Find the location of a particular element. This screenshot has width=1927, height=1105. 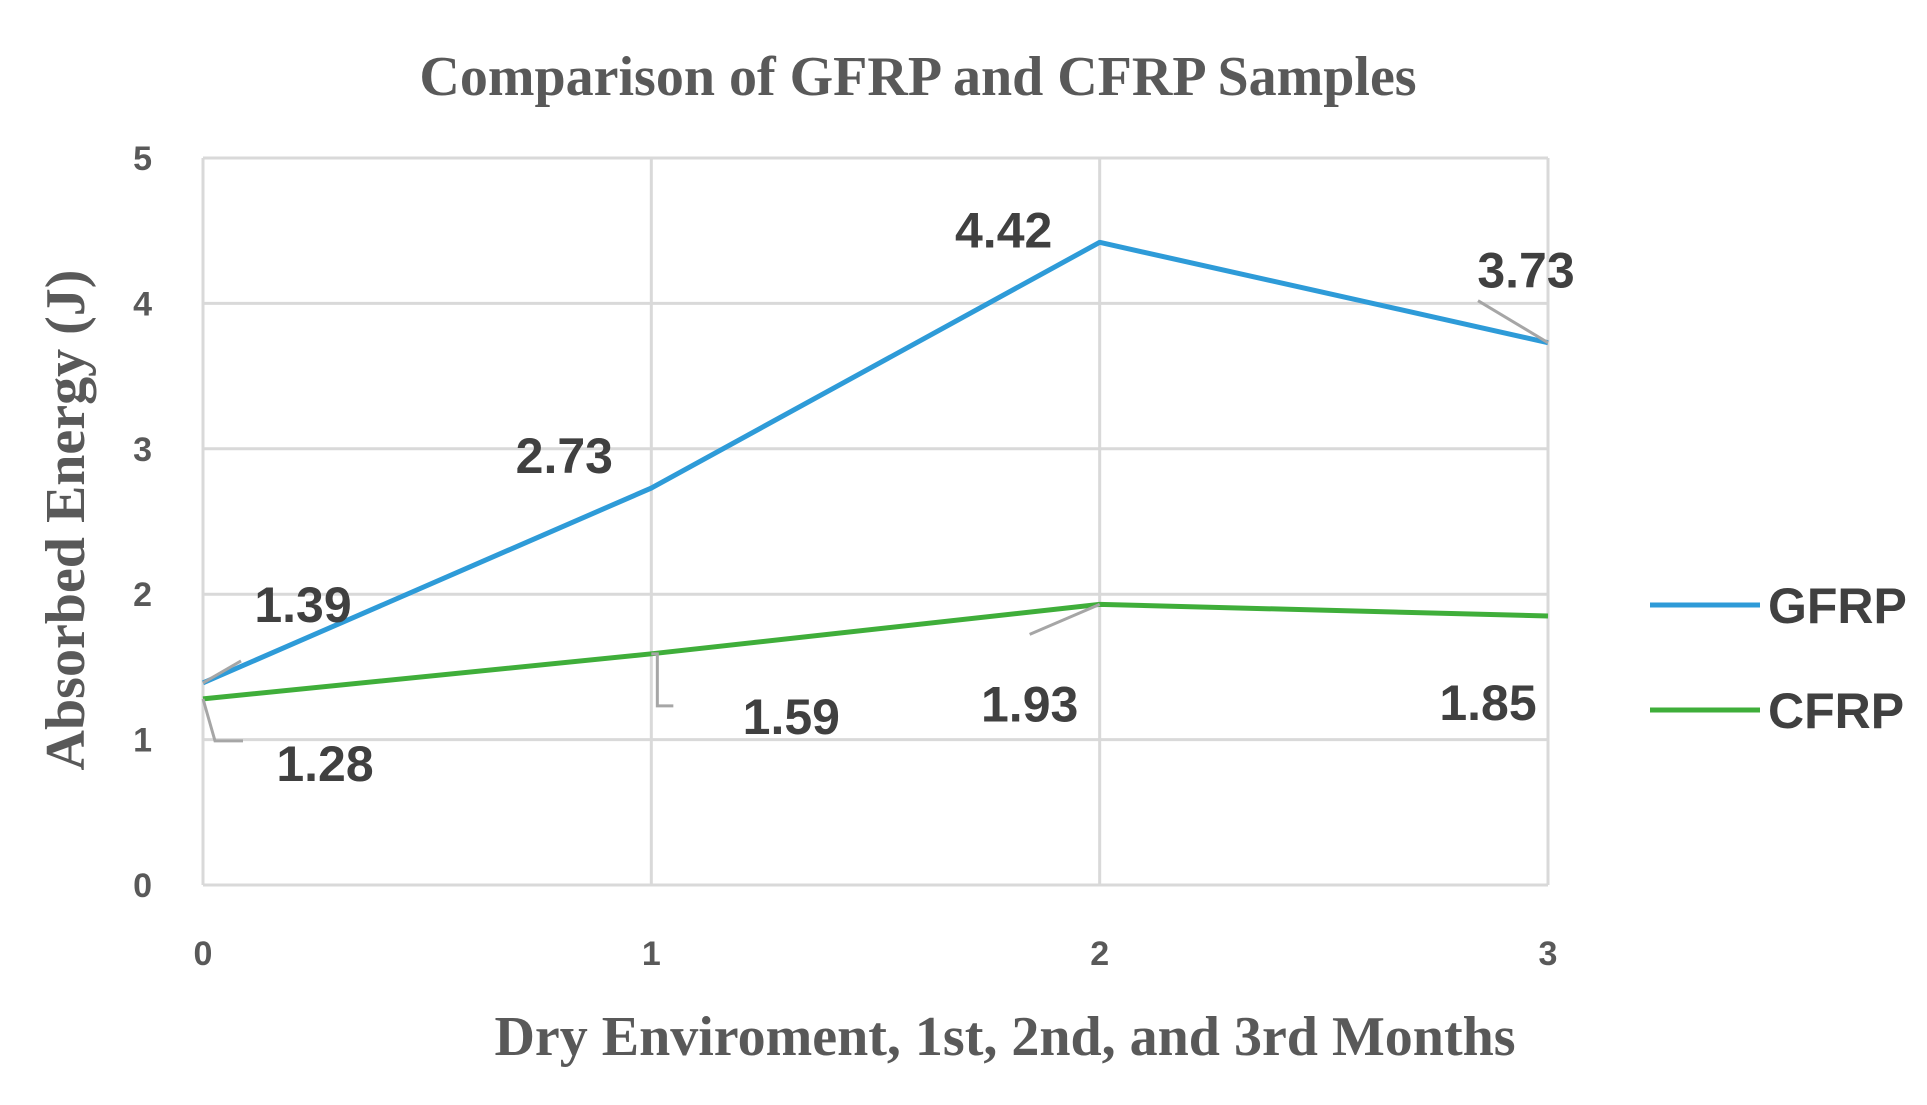

x-tick-label: 3 is located at coordinates (1548, 954).